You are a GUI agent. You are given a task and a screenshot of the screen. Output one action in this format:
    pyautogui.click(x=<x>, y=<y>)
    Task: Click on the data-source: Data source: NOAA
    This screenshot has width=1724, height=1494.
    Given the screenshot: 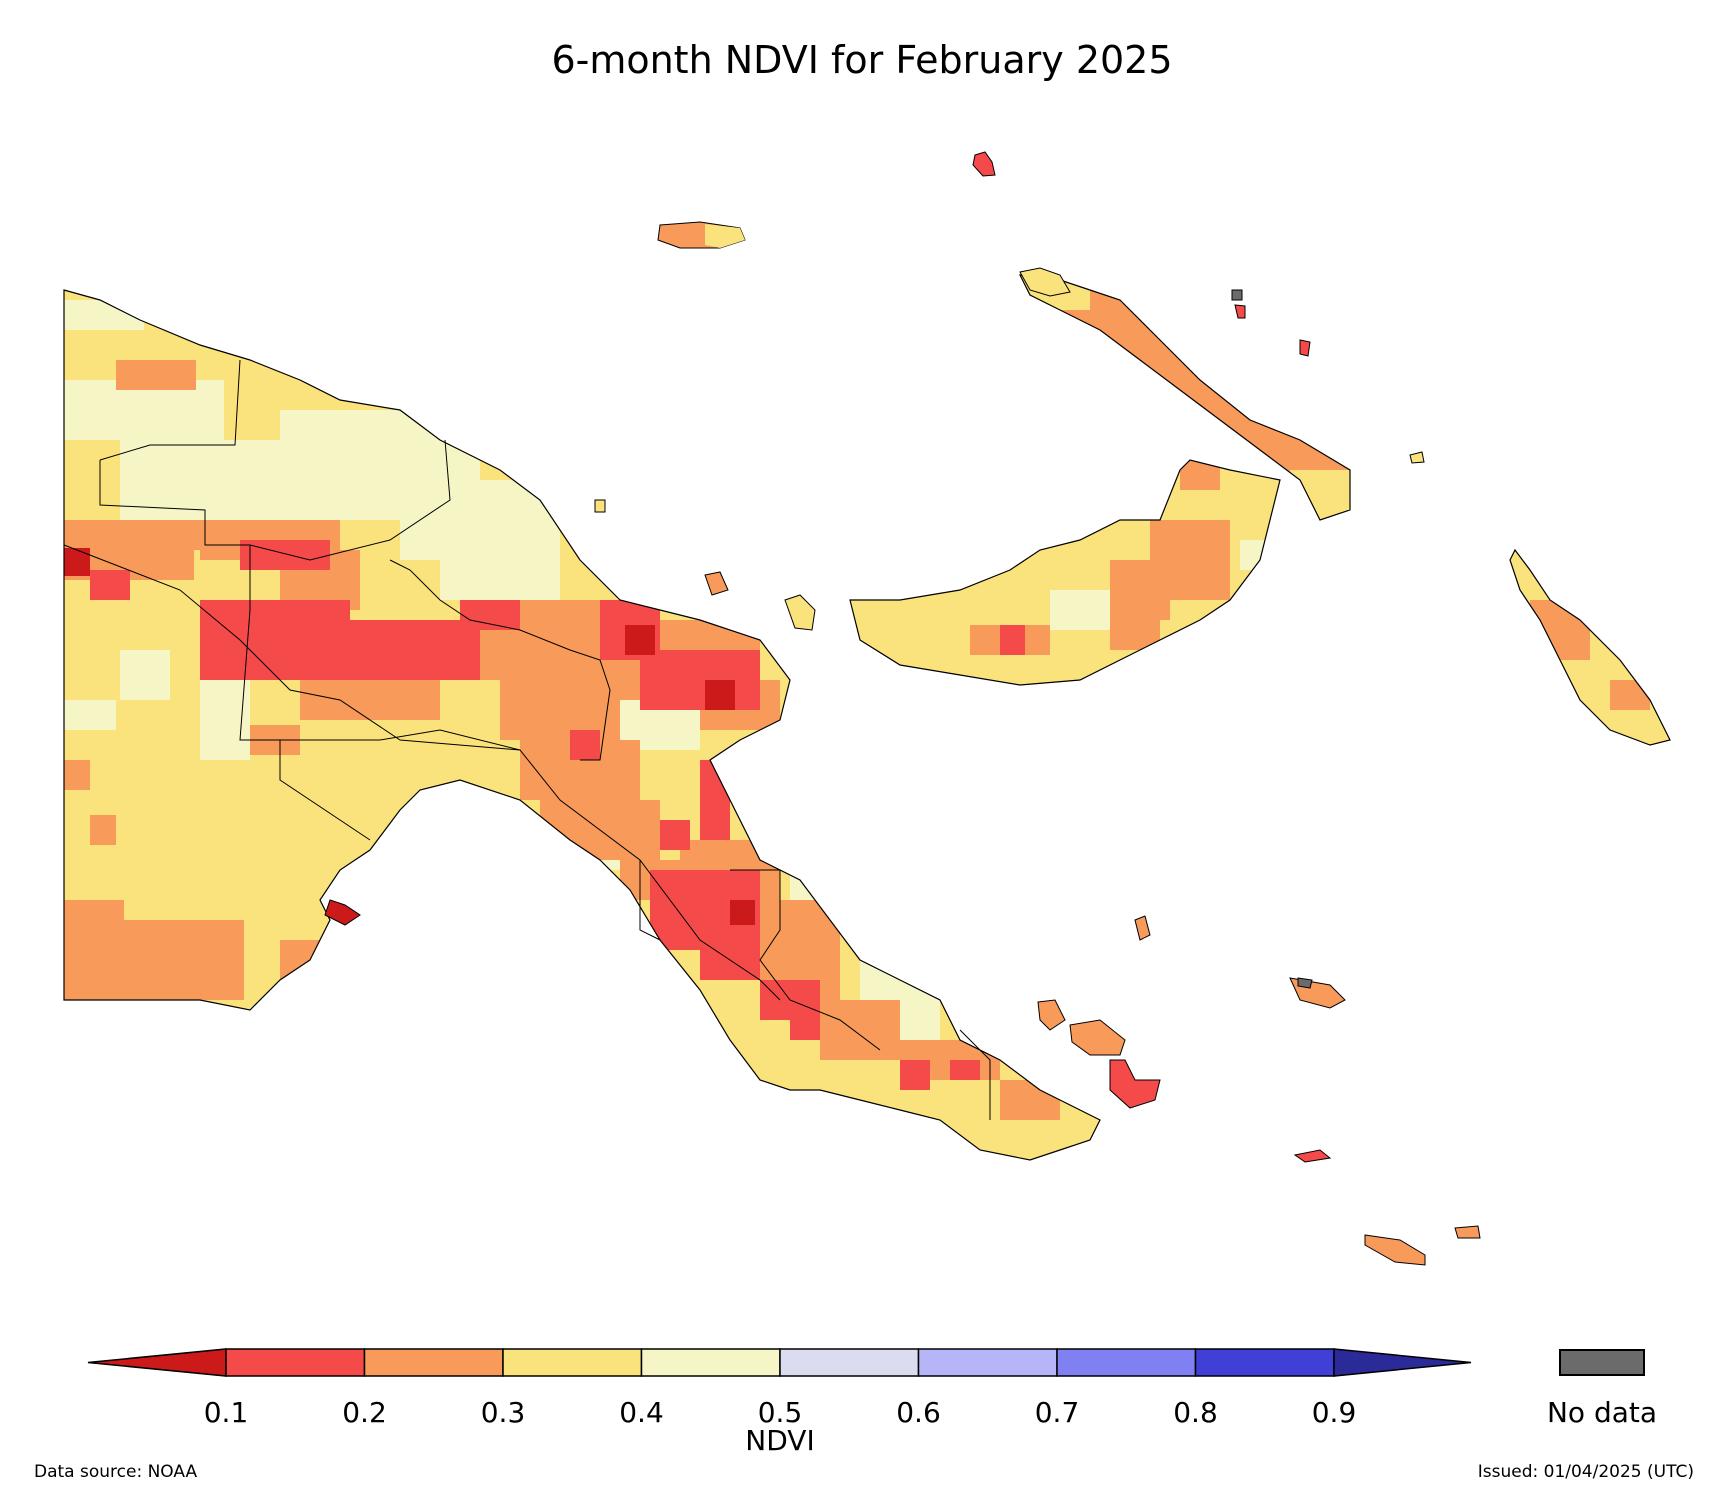 What is the action you would take?
    pyautogui.click(x=116, y=1472)
    